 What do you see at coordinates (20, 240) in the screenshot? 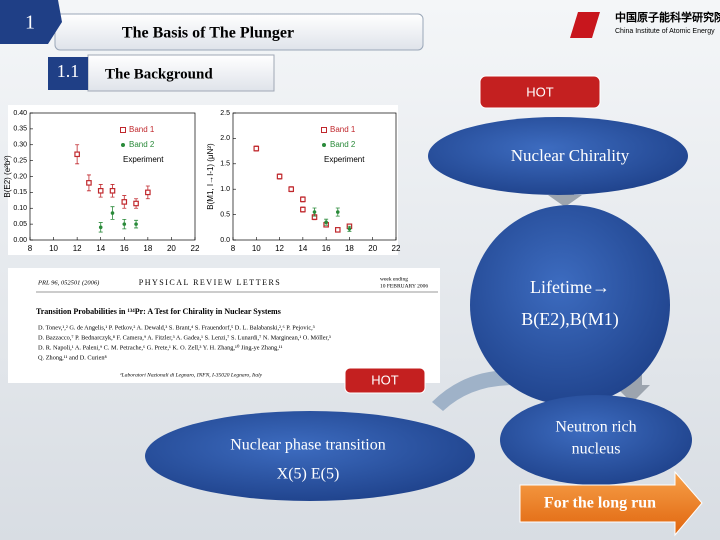
I see `y-tick-label: 0.00` at bounding box center [20, 240].